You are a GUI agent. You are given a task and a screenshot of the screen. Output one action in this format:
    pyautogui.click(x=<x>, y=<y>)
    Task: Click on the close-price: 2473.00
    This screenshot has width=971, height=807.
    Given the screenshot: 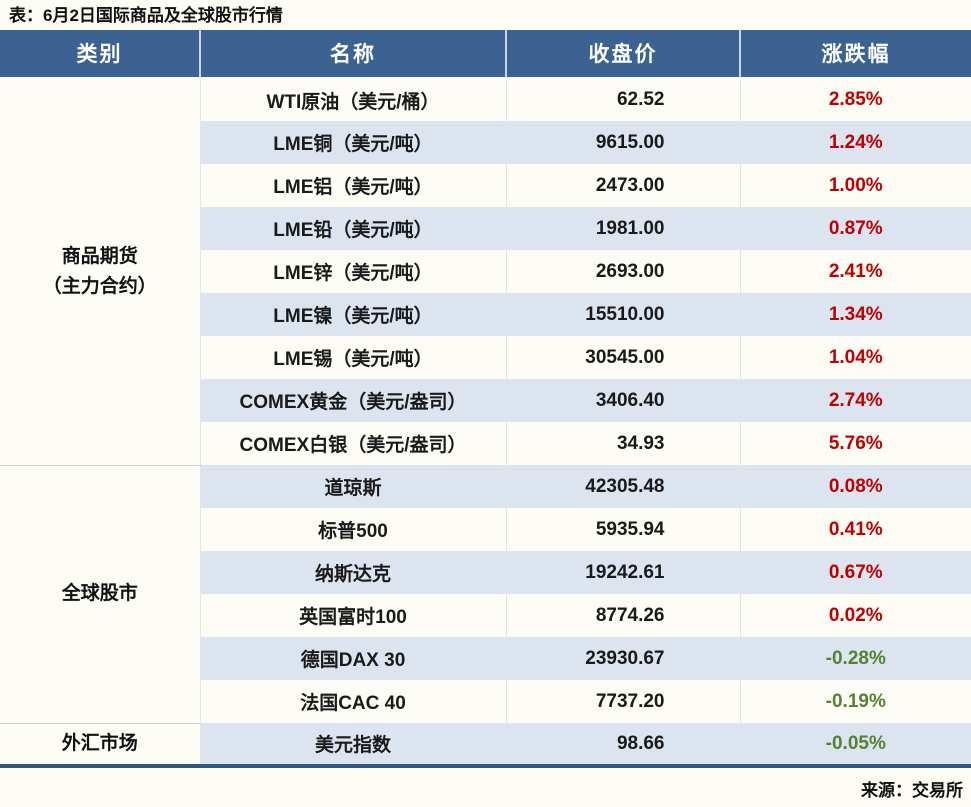 What is the action you would take?
    pyautogui.click(x=622, y=185)
    